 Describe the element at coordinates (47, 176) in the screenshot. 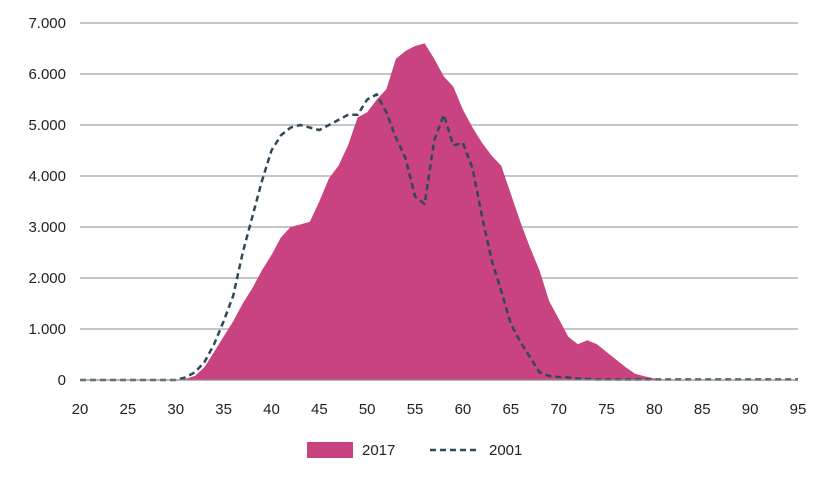

I see `y-tick-label-4: 4.000` at that location.